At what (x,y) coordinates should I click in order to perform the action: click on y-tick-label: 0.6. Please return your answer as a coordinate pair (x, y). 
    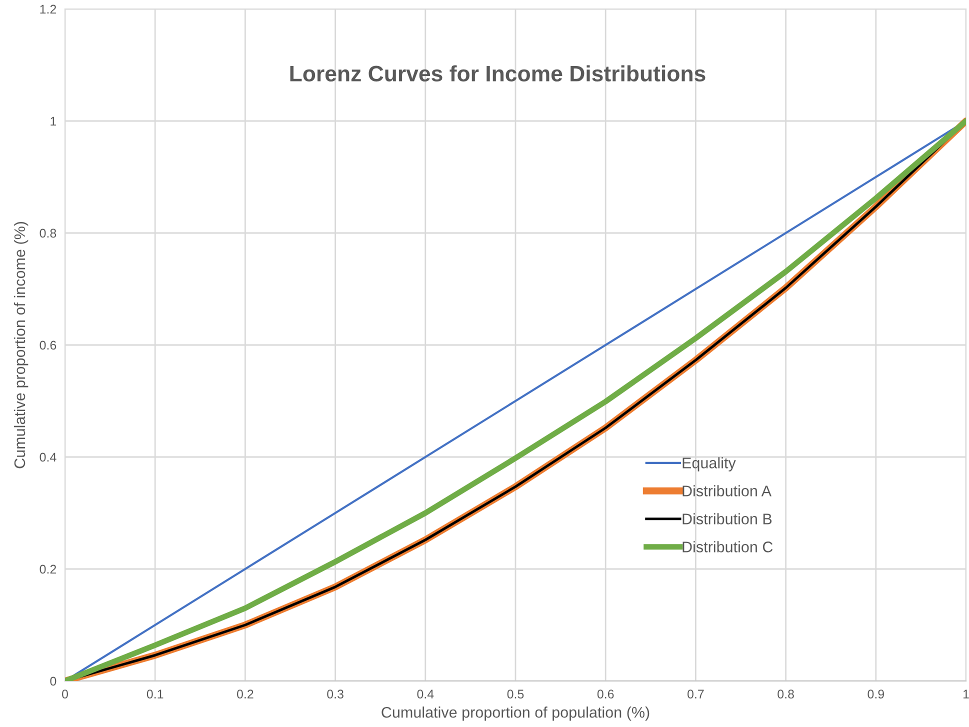
    Looking at the image, I should click on (48, 345).